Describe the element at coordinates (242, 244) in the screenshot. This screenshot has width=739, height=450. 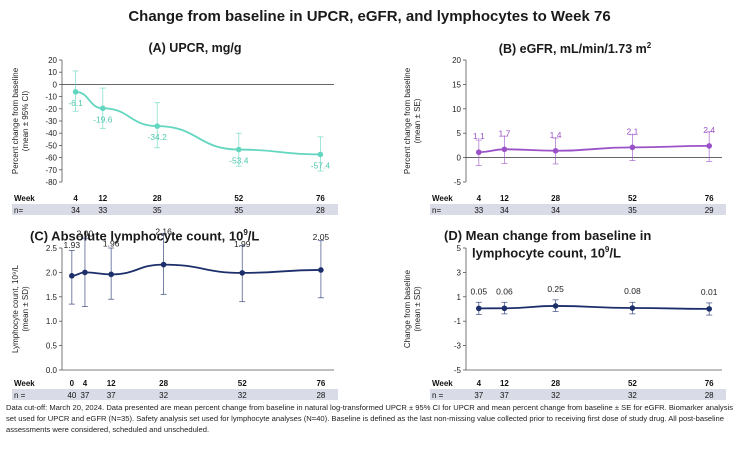
I see `panel-c-data-label: 1.99` at that location.